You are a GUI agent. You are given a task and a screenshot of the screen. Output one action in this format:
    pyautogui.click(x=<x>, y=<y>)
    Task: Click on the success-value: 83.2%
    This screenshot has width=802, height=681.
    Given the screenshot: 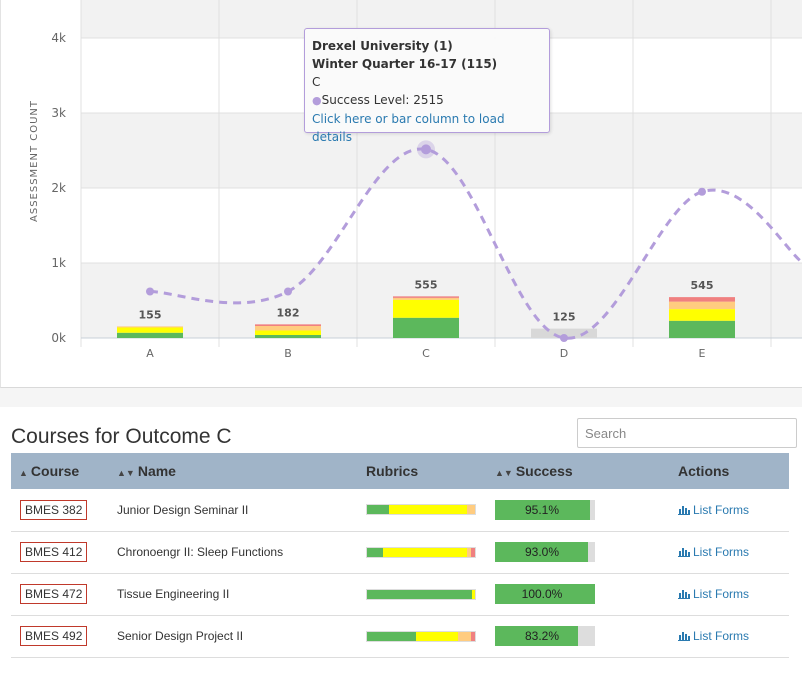 What is the action you would take?
    pyautogui.click(x=542, y=636)
    